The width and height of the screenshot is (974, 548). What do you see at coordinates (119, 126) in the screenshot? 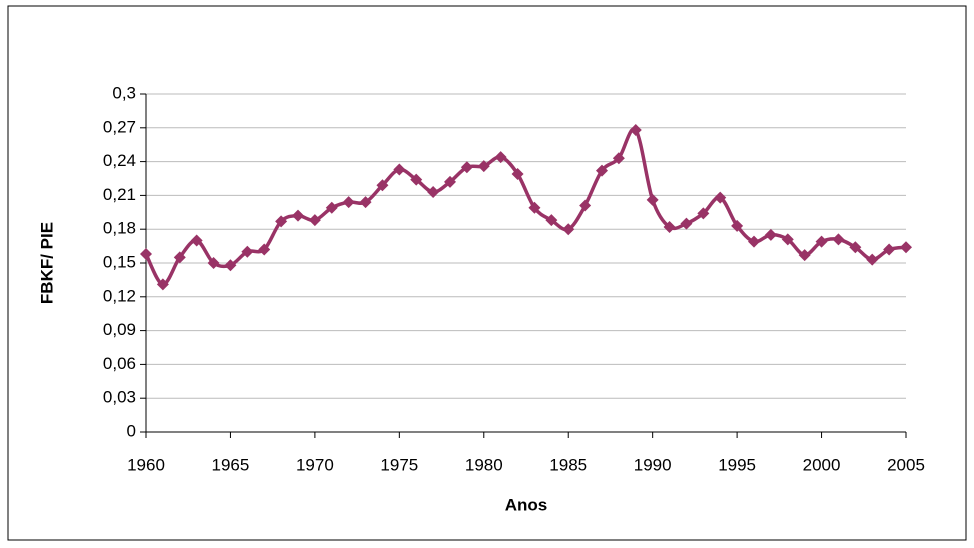
I see `y-tick-label: 0,27` at bounding box center [119, 126].